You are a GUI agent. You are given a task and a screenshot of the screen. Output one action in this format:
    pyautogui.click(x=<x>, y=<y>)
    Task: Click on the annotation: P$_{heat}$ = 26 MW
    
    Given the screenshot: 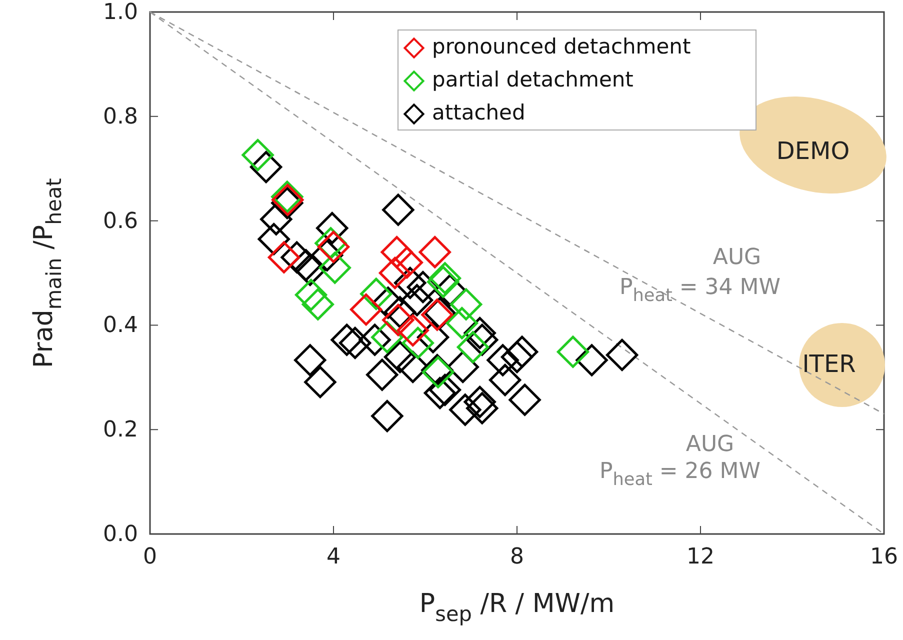 What is the action you would take?
    pyautogui.click(x=680, y=474)
    